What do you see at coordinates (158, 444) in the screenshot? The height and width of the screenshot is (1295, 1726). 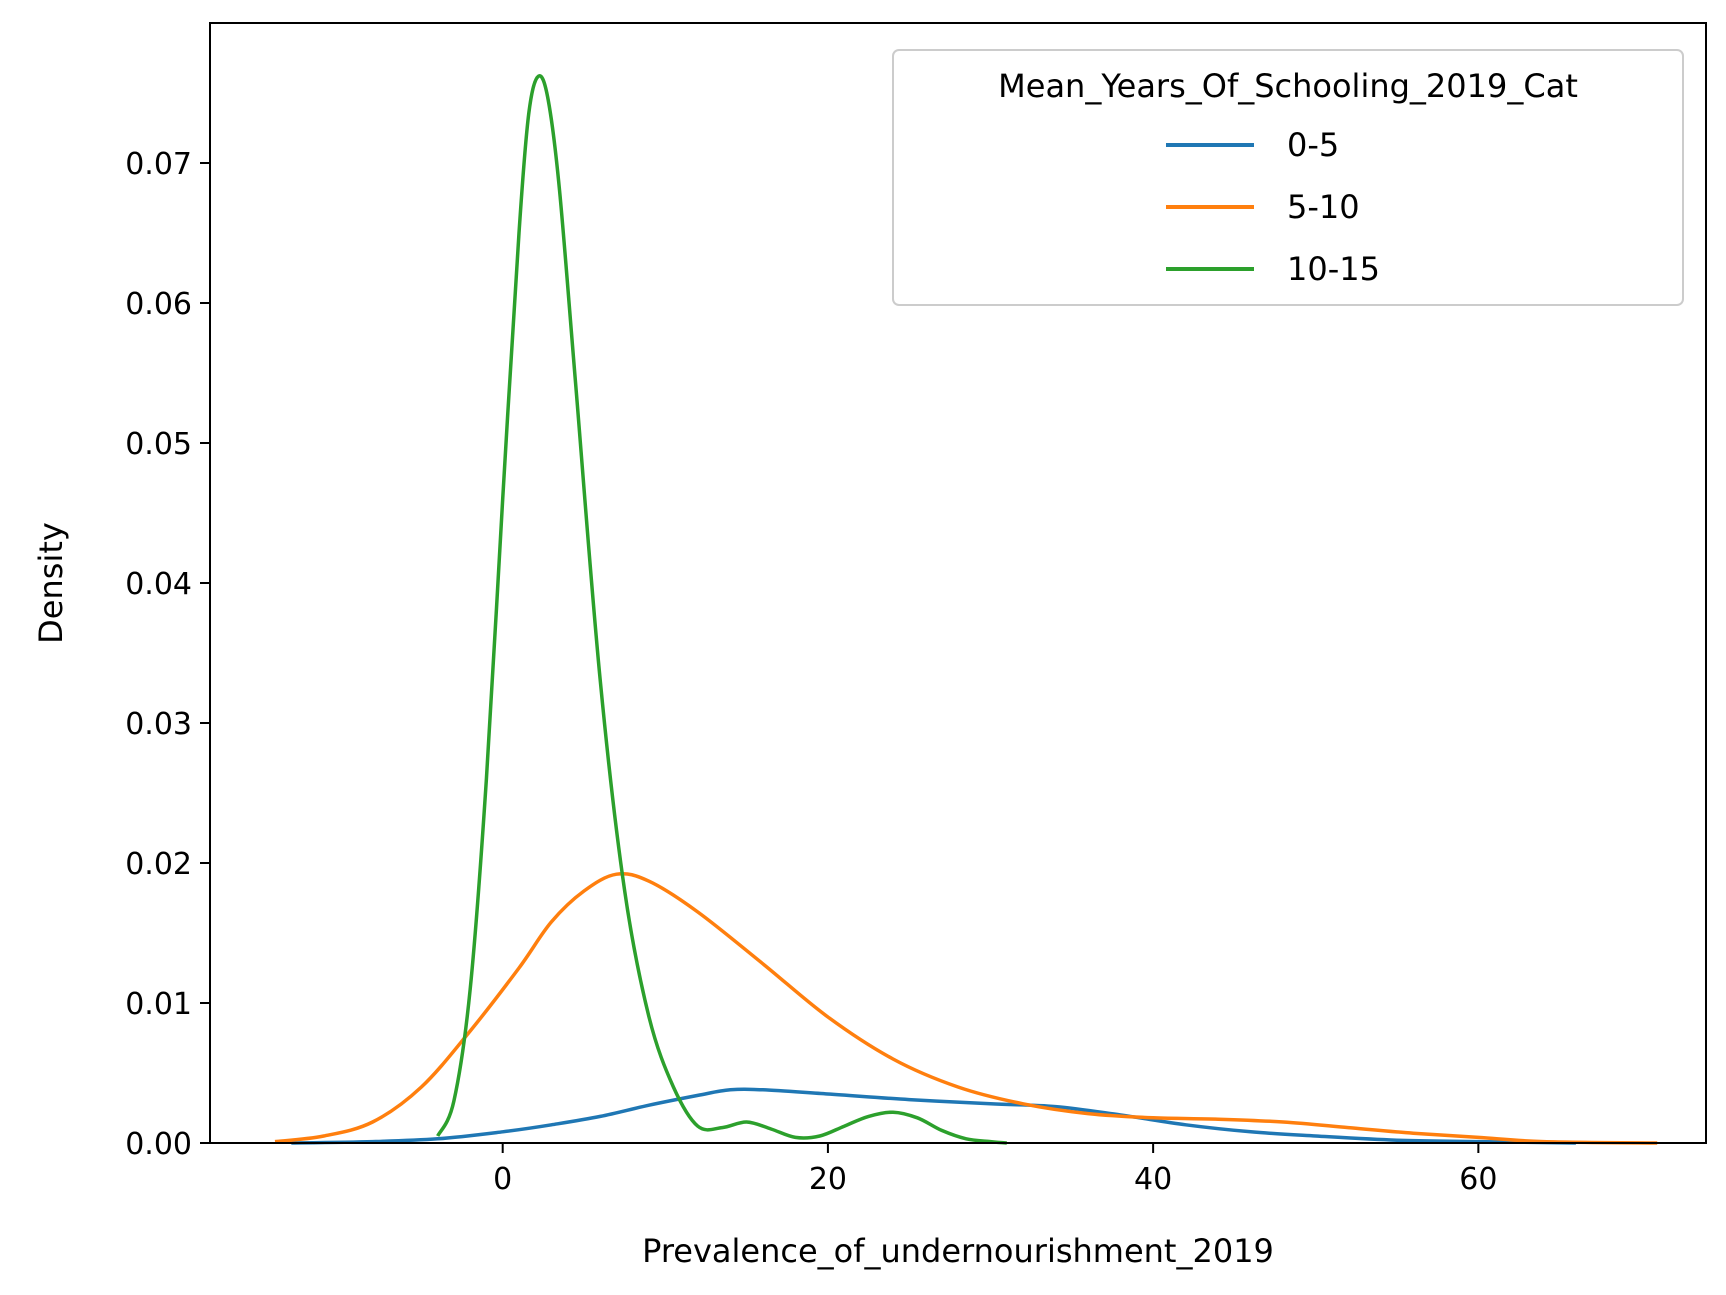 I see `y-tick-label: 0.05` at bounding box center [158, 444].